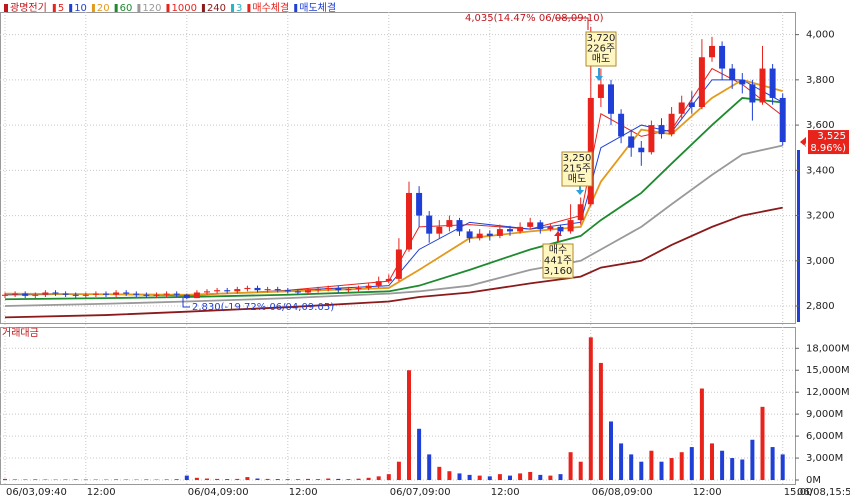 The image size is (850, 500). I want to click on x-tick-label: 15:00, so click(798, 492).